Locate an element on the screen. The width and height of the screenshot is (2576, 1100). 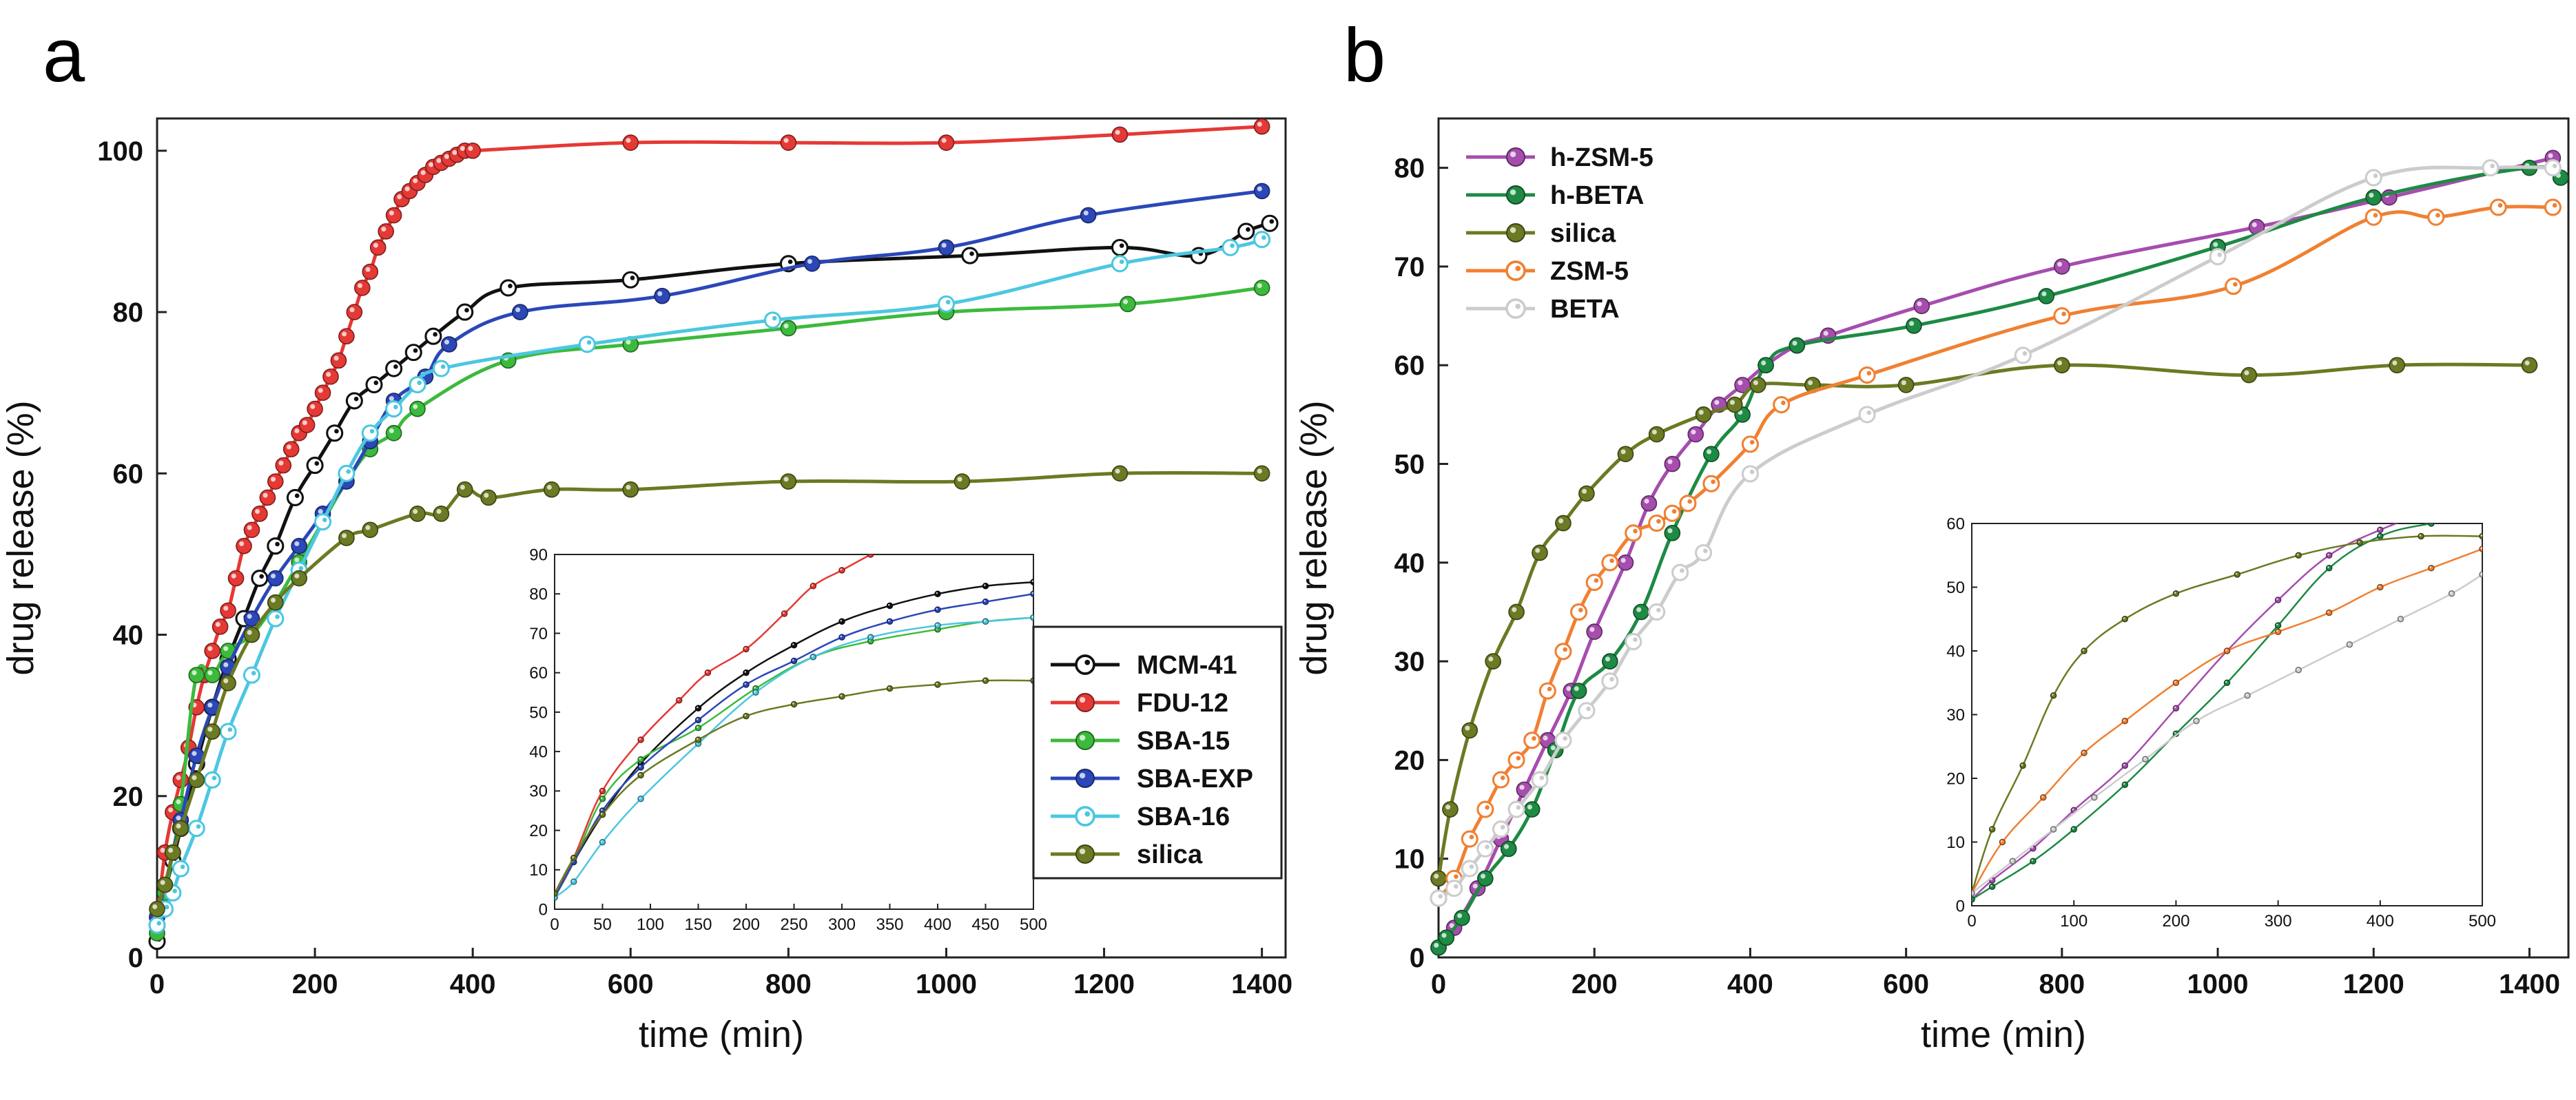
inset-series-group is located at coordinates (794, 728).